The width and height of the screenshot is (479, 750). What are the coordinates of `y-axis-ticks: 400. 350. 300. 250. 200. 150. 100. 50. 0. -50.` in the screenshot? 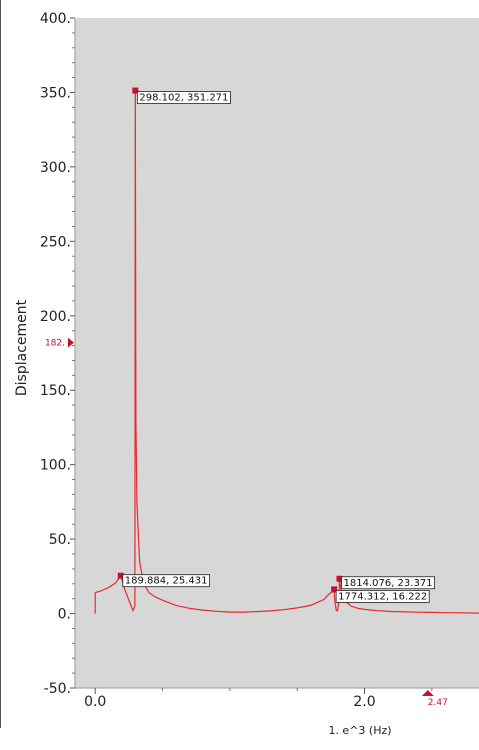 It's located at (57, 354).